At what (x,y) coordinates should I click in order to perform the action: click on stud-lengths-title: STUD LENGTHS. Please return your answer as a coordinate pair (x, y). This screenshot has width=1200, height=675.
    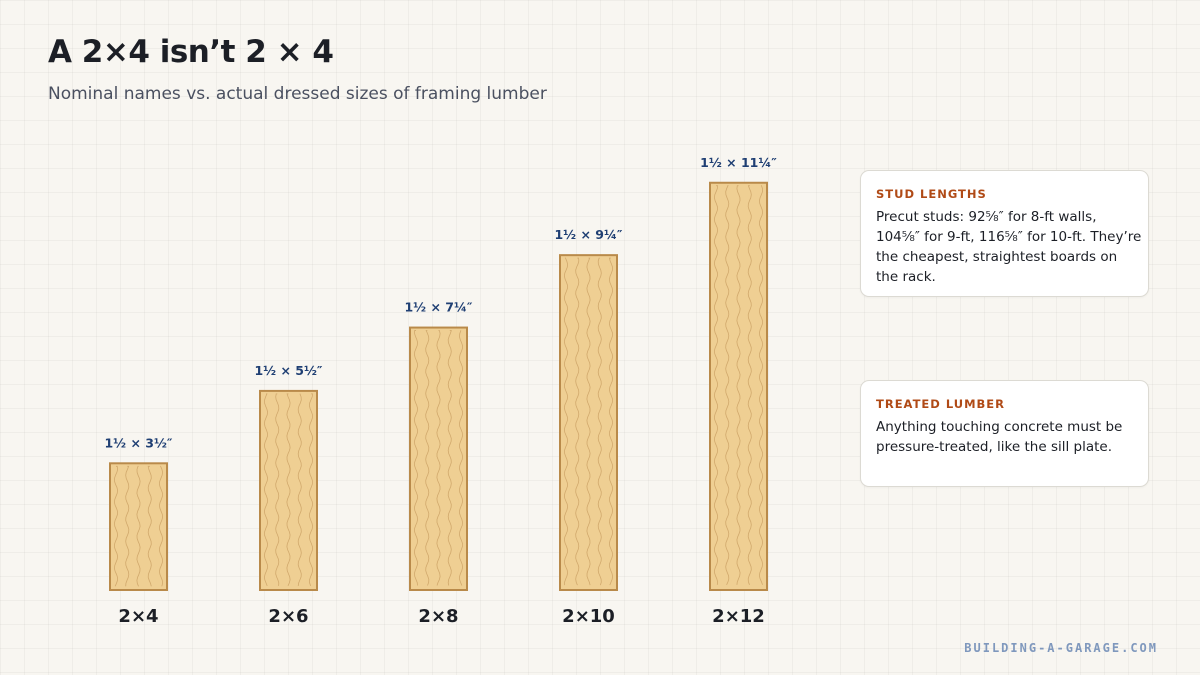
    Looking at the image, I should click on (931, 194).